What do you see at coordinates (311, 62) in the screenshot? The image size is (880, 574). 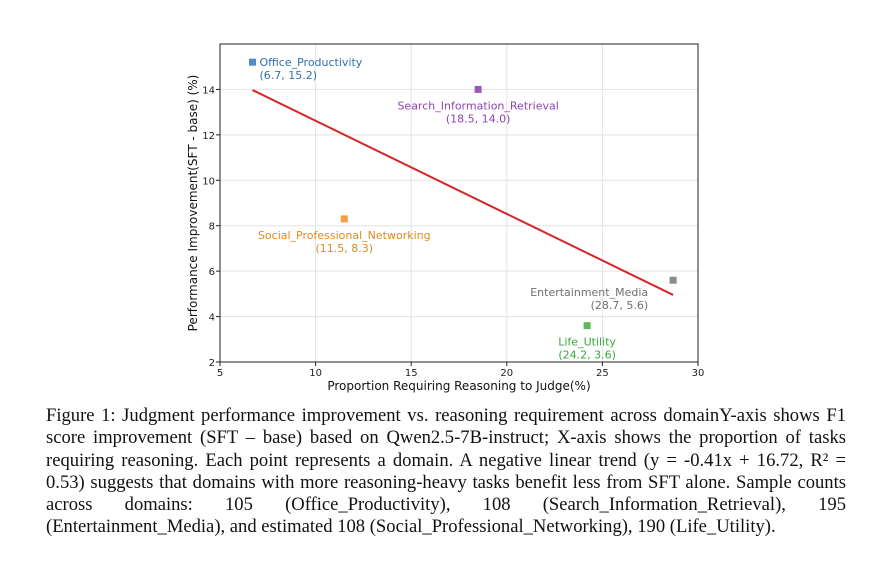 I see `point-name-label: Office_Productivity` at bounding box center [311, 62].